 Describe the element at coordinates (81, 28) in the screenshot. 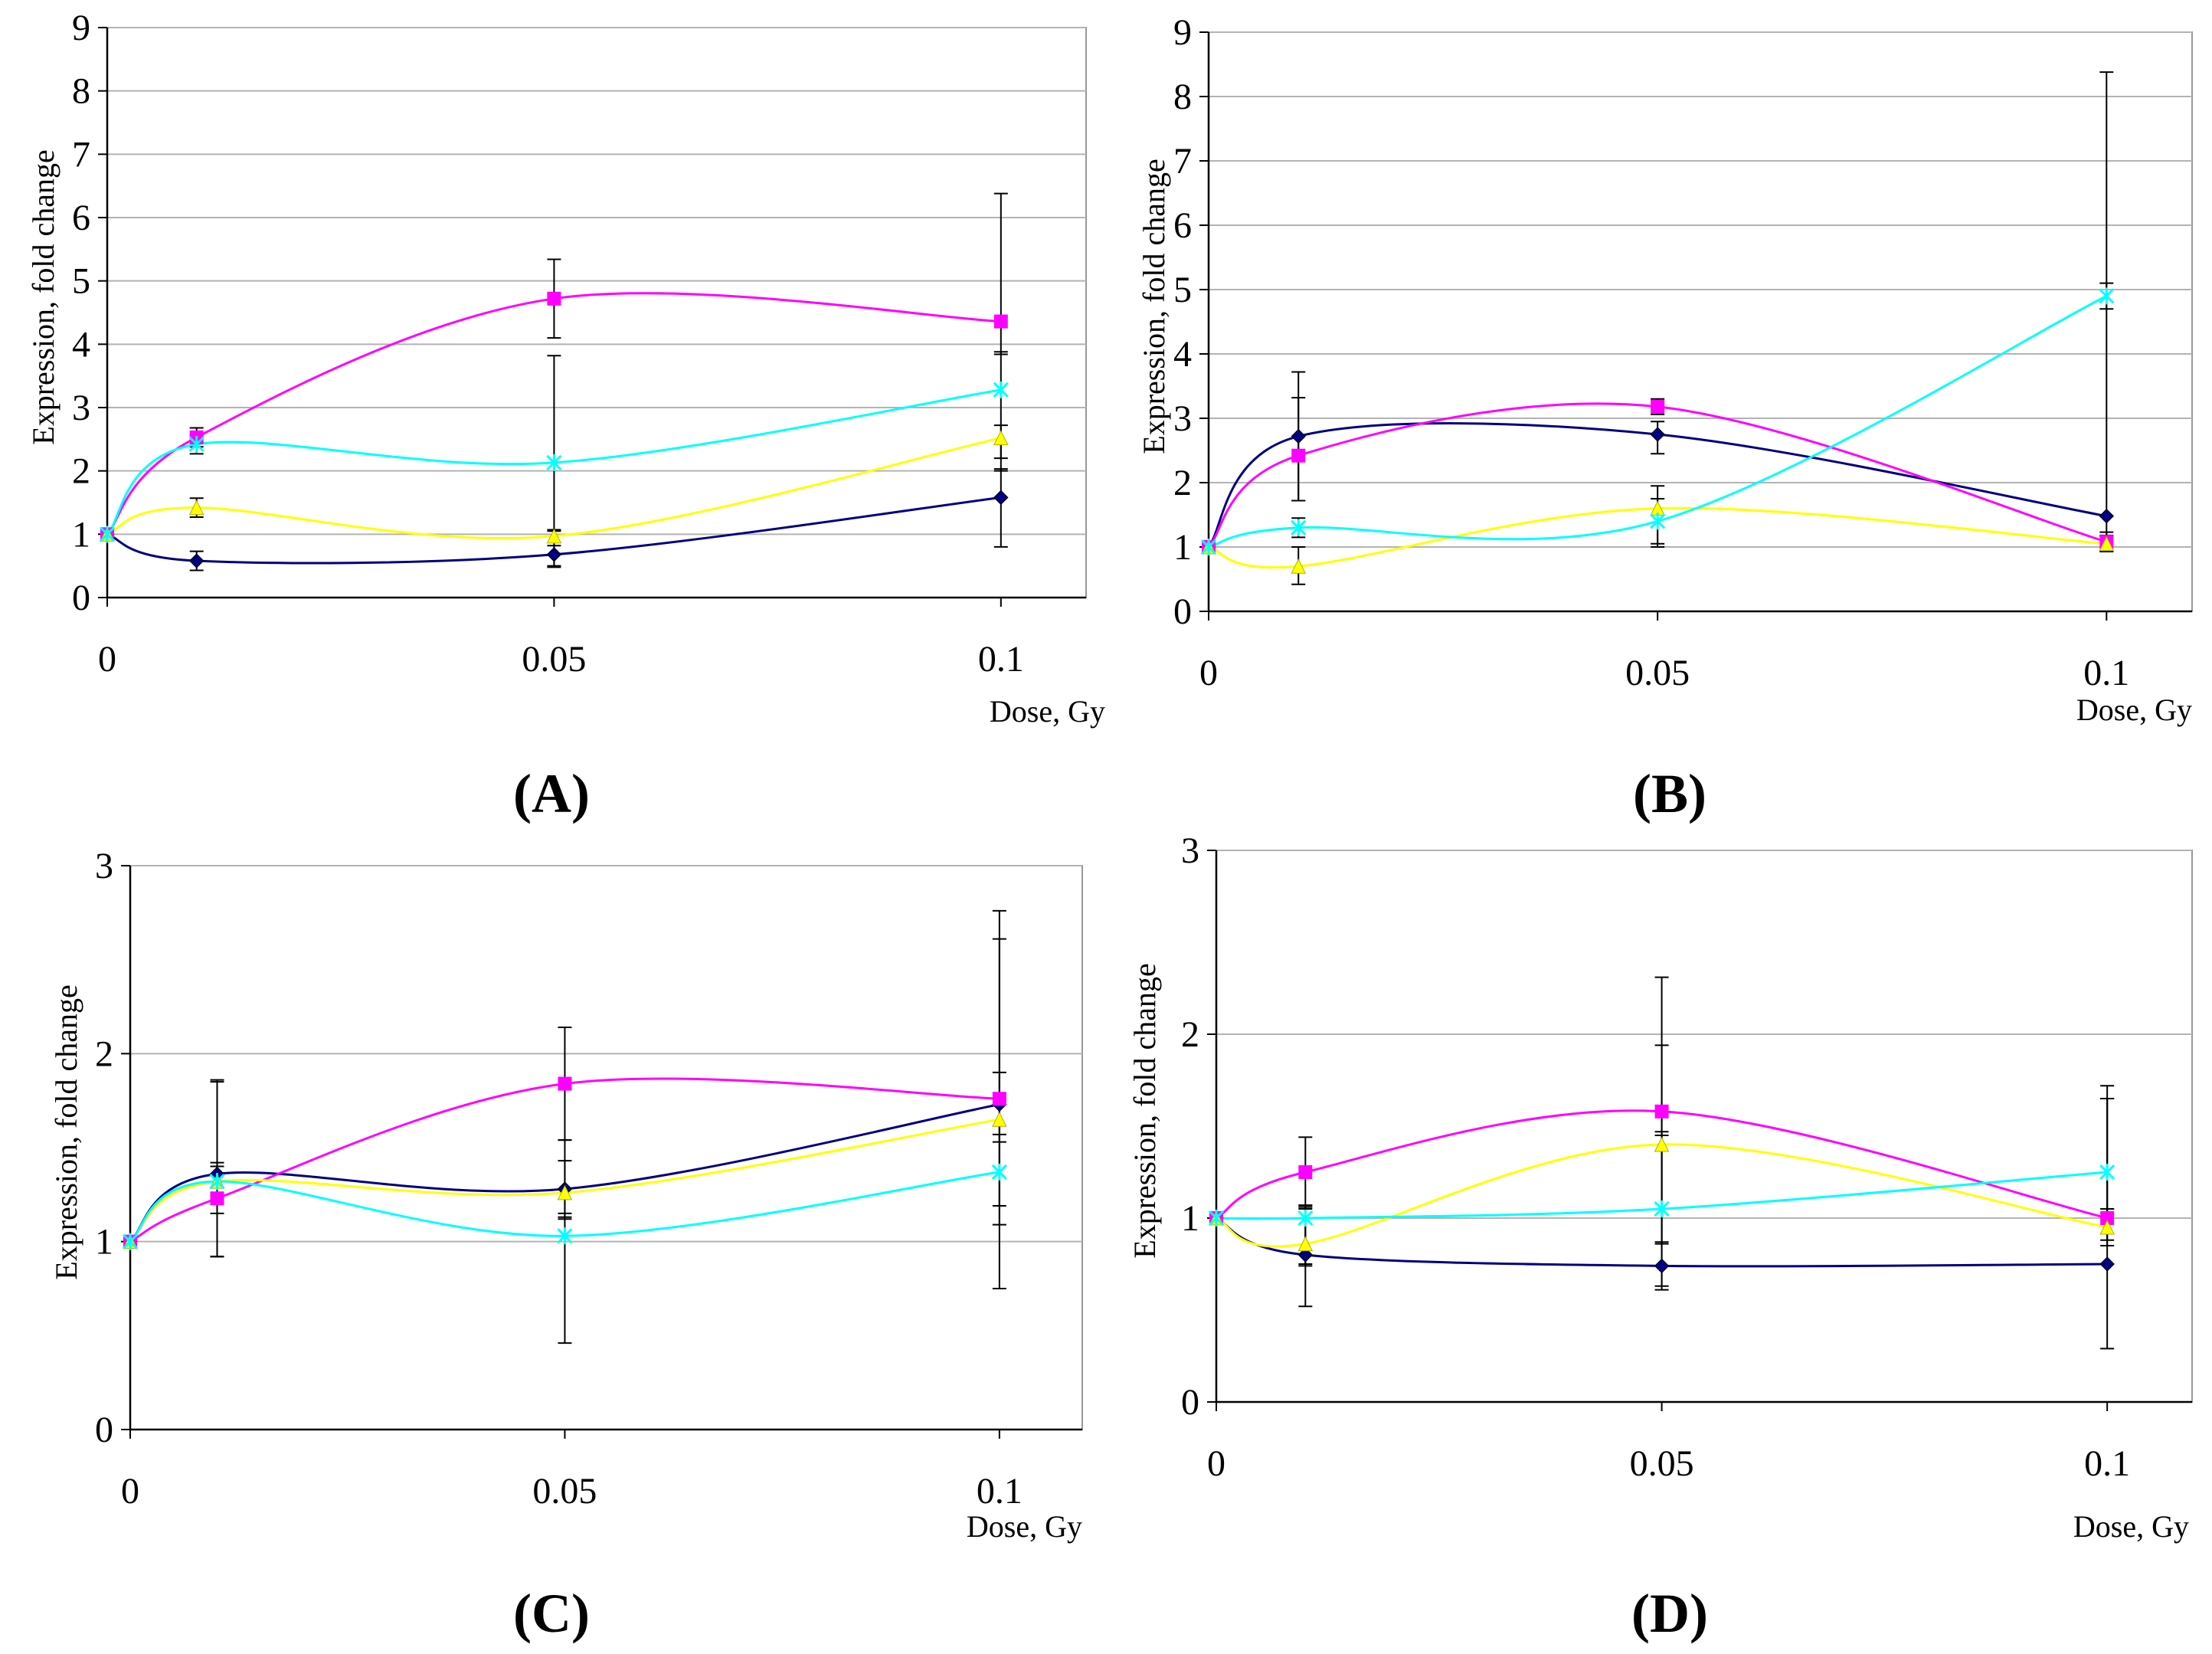

I see `y-tick-label: 9` at that location.